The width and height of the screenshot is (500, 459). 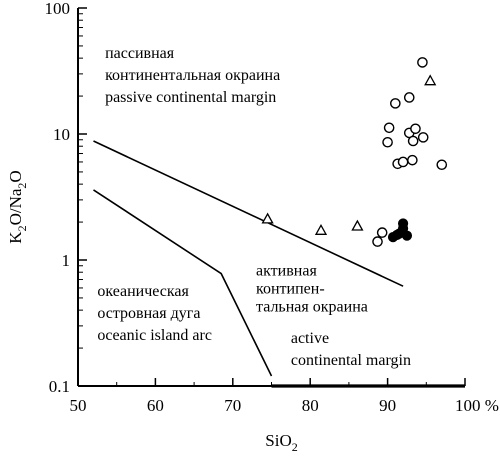 What do you see at coordinates (154, 335) in the screenshot?
I see `region-label-line: oceanic island arc` at bounding box center [154, 335].